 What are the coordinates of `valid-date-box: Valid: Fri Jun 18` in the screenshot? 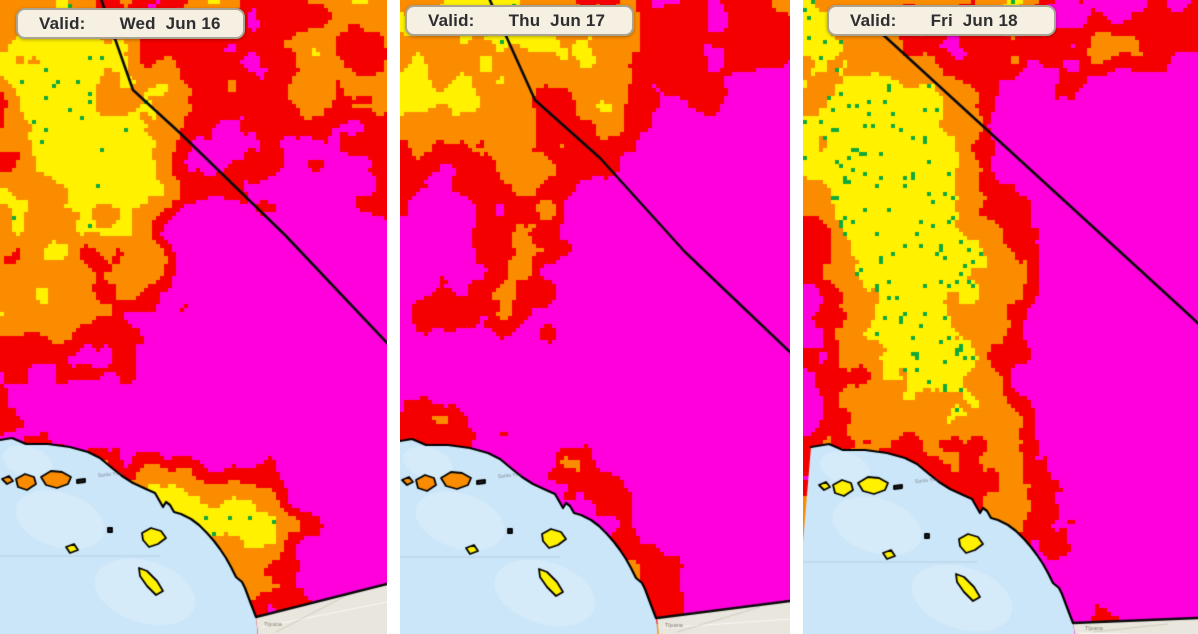 It's located at (941, 20).